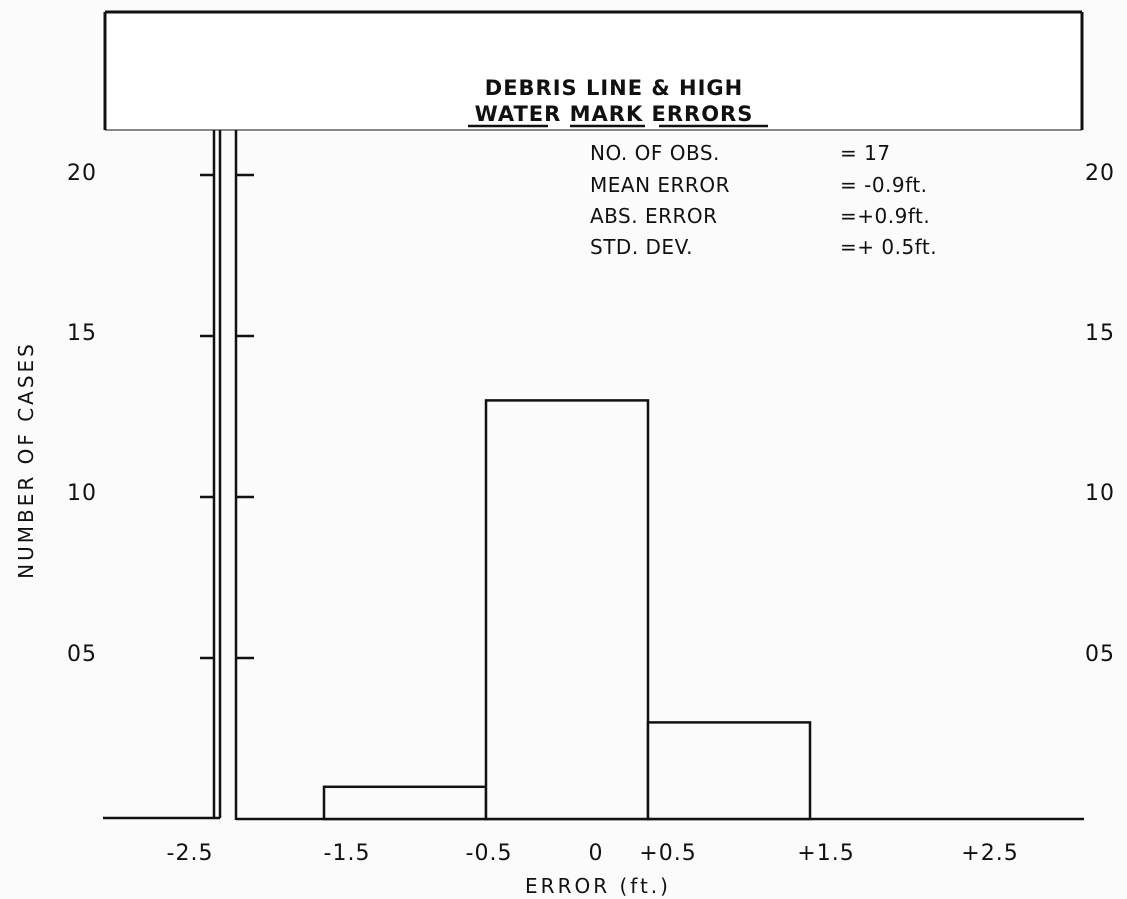 The height and width of the screenshot is (899, 1127). I want to click on chart-title-line-2: WATER MARK ERRORS, so click(614, 114).